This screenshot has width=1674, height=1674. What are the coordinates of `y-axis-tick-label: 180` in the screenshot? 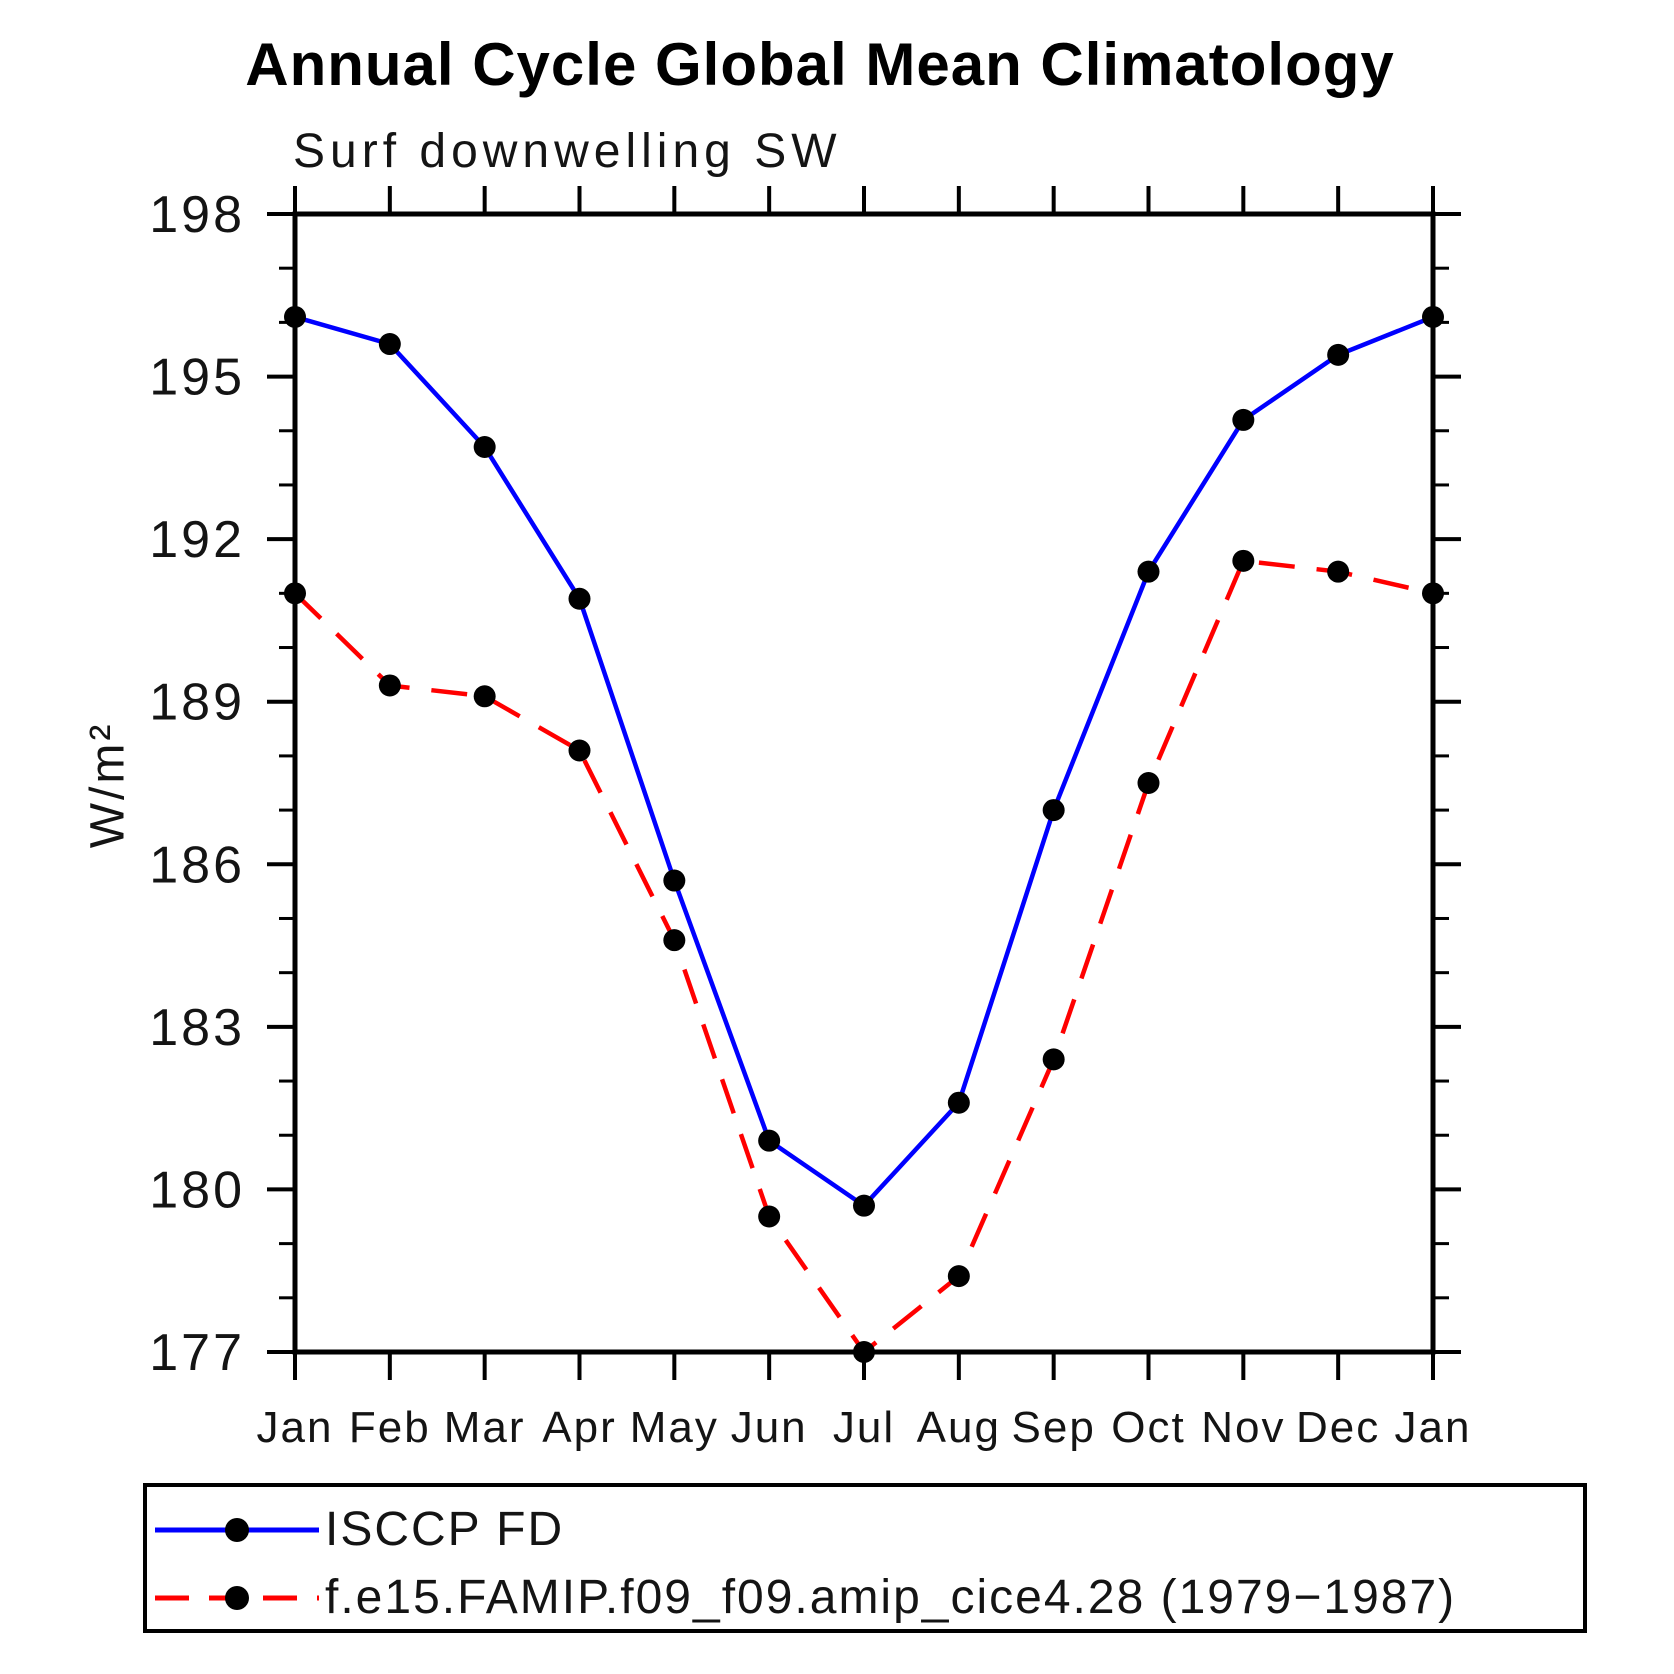 It's located at (197, 1190).